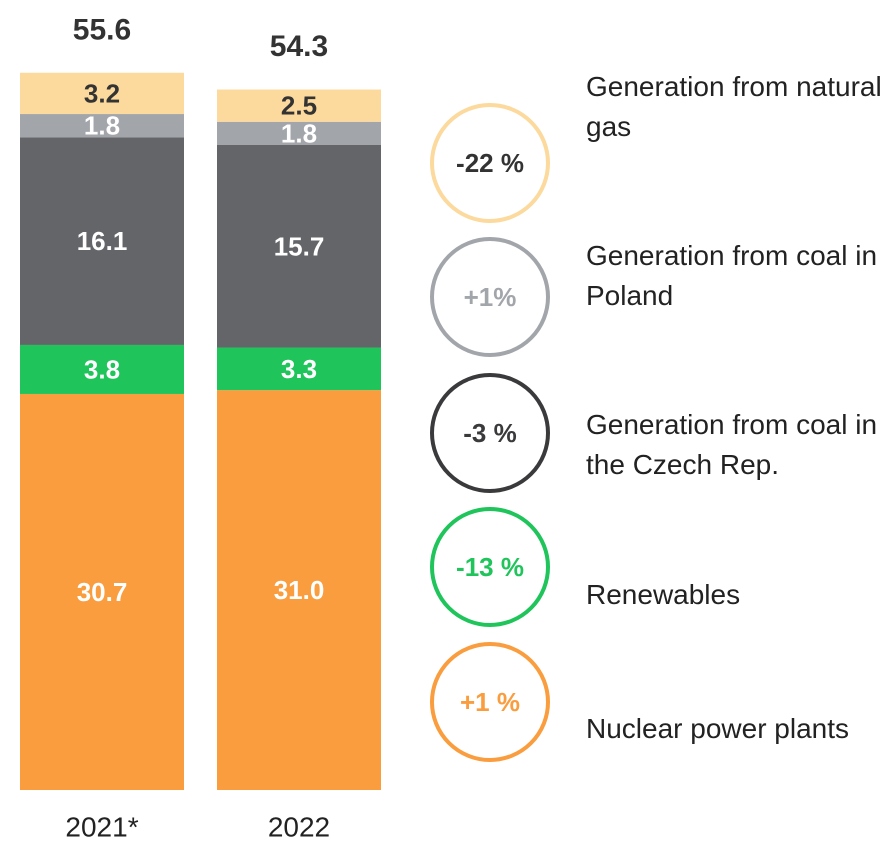 The width and height of the screenshot is (891, 841). I want to click on value-label: 15.7, so click(299, 246).